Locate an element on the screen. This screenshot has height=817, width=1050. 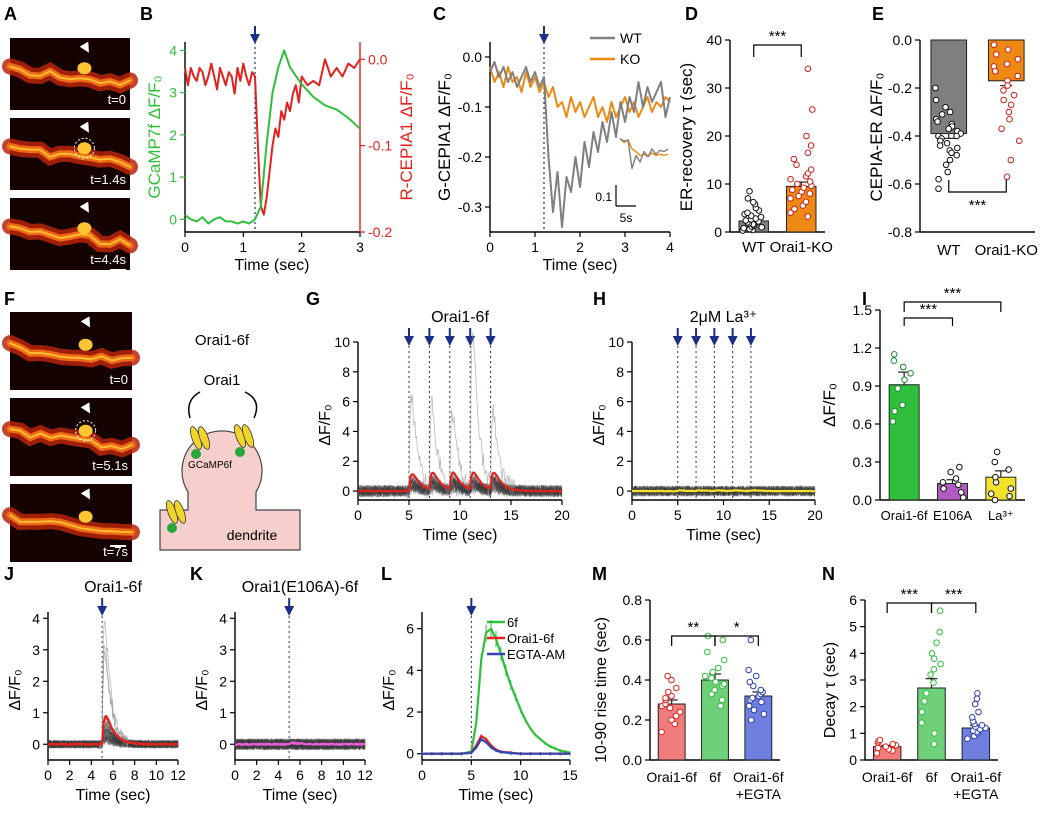
panel-J-x-tick-label: 10 is located at coordinates (157, 775).